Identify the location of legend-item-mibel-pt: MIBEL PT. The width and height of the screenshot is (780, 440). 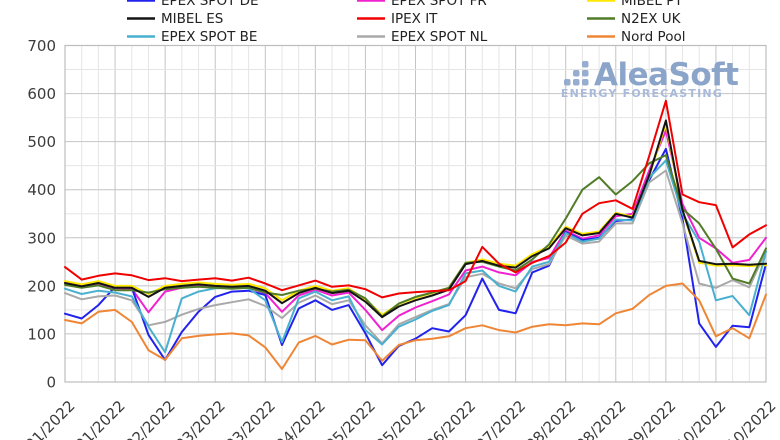
(635, 4).